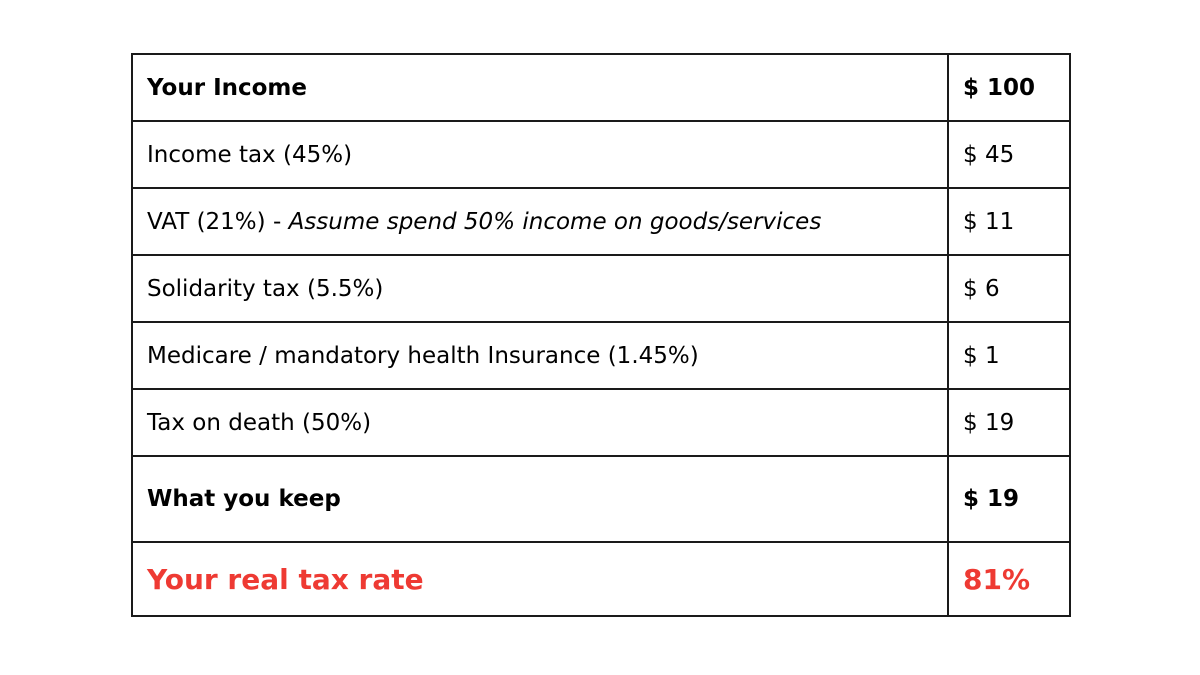  What do you see at coordinates (1009, 355) in the screenshot?
I see `row-amount: $ 1` at bounding box center [1009, 355].